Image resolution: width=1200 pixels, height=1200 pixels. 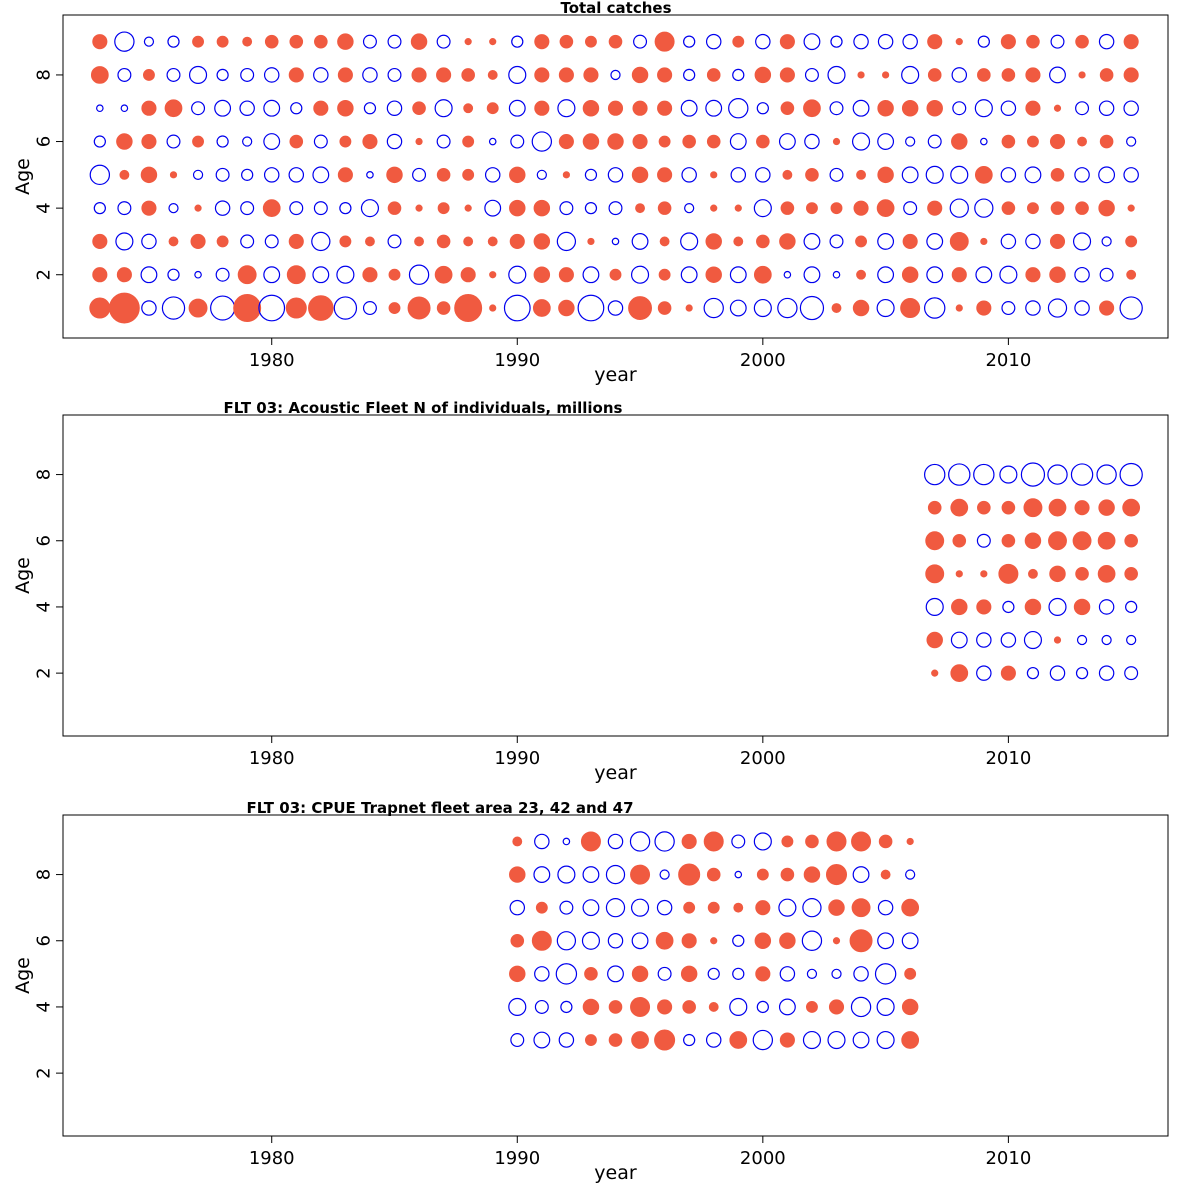 I want to click on y-tick-label: 2, so click(x=44, y=672).